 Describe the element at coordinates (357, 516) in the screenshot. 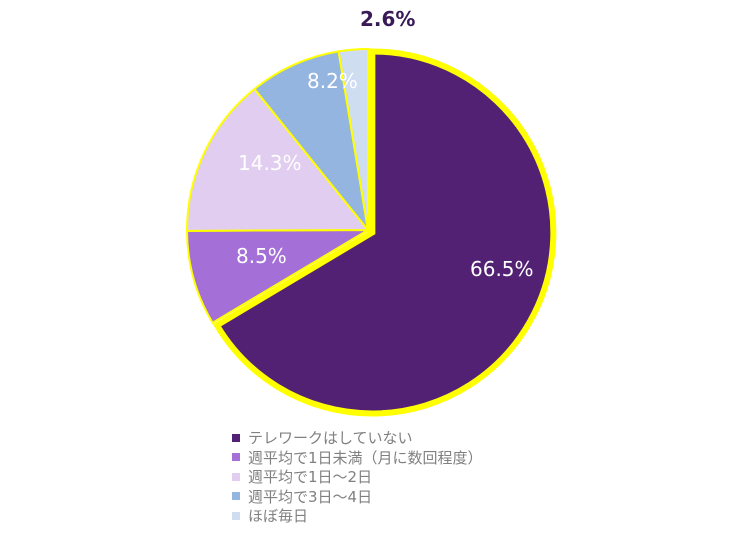

I see `legend-item-almost-every-day: ほぼ毎日` at that location.